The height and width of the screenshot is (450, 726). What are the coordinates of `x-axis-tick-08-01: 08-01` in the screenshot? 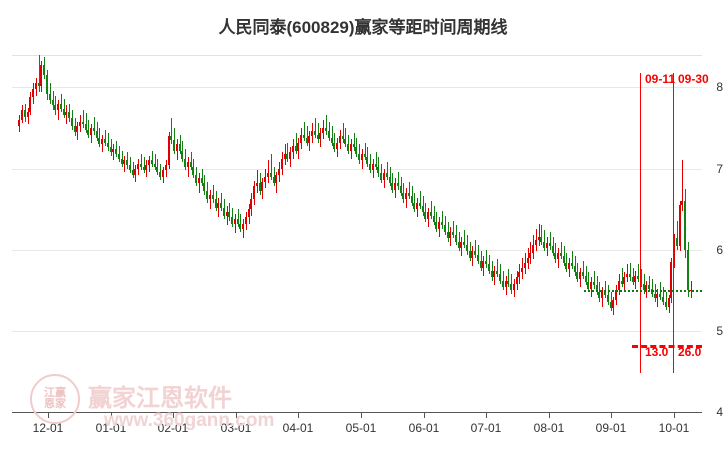 It's located at (549, 428).